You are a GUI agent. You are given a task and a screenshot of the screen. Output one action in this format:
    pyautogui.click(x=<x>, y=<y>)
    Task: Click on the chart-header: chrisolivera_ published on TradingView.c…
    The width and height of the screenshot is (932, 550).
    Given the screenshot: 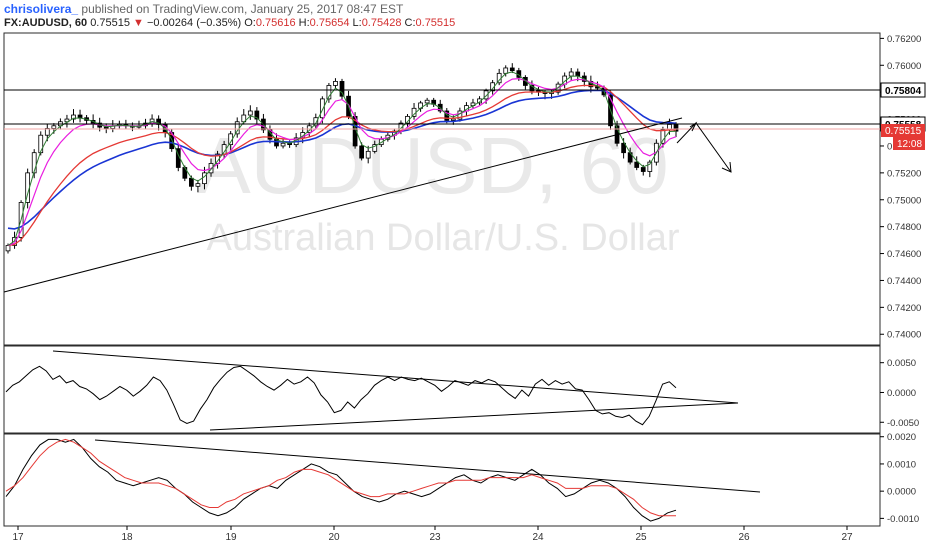 What is the action you would take?
    pyautogui.click(x=464, y=17)
    